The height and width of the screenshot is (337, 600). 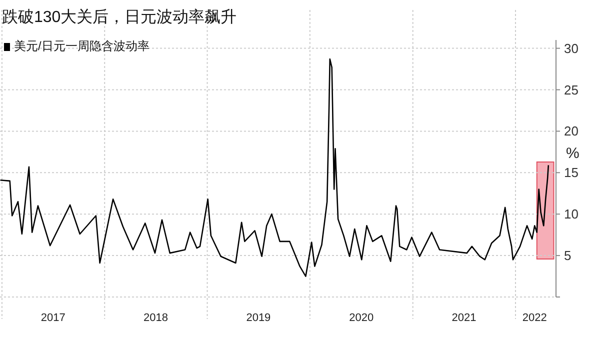 I want to click on y-tick-label: 15, so click(x=571, y=172).